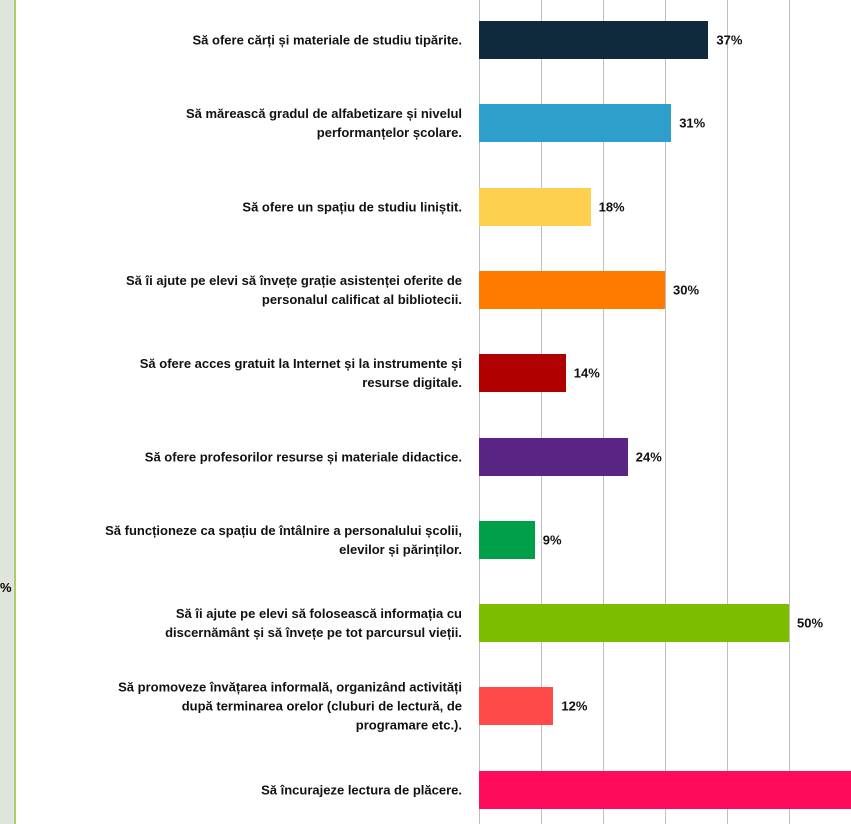 This screenshot has height=824, width=851. Describe the element at coordinates (686, 290) in the screenshot. I see `value-label: 30%` at that location.